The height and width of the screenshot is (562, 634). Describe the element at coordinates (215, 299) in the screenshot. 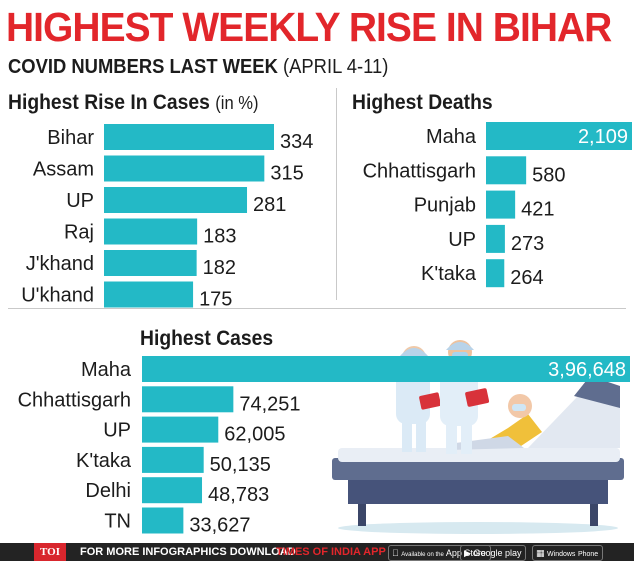

I see `rise-in-cases-value-label: 175` at that location.